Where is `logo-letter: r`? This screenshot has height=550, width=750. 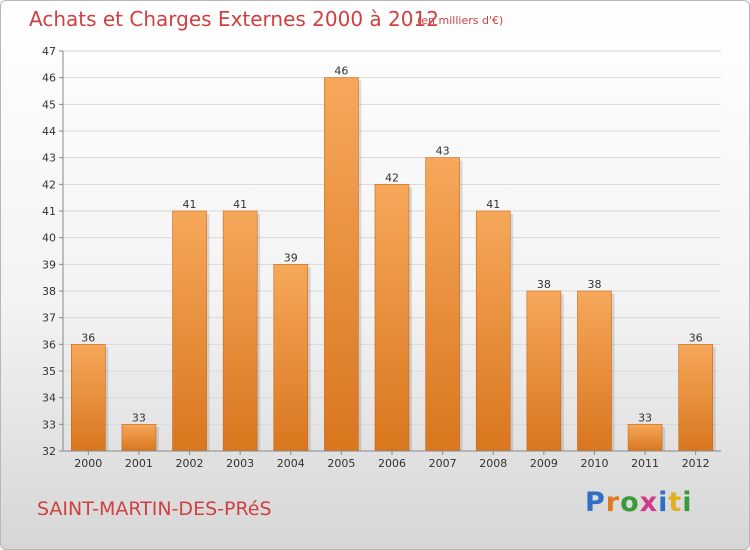
logo-letter: r is located at coordinates (613, 502).